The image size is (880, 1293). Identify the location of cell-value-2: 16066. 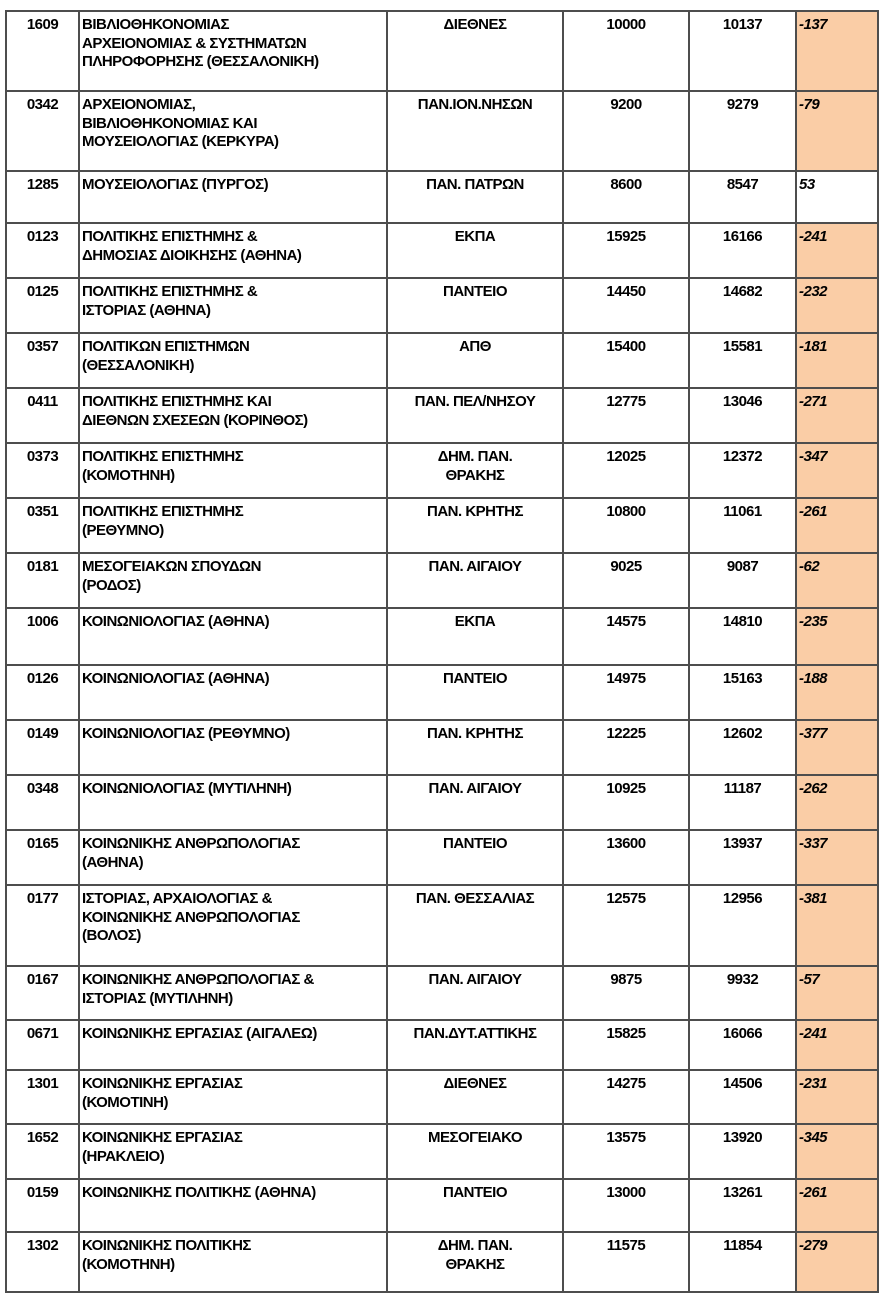
(742, 1045).